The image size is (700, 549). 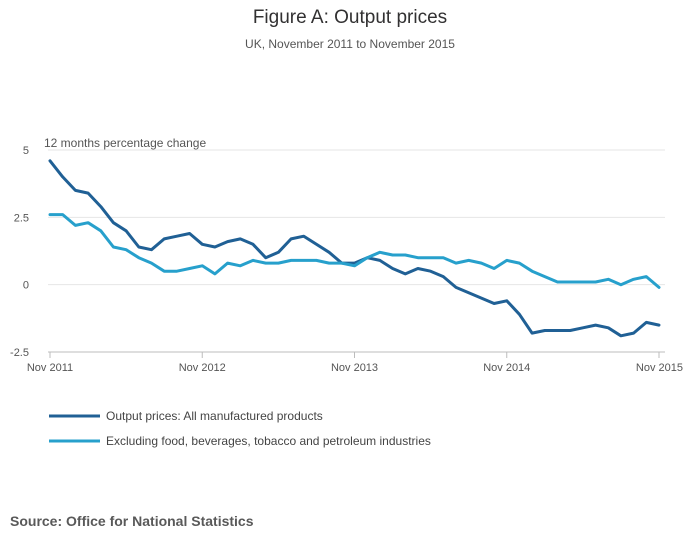 I want to click on y-tick-label: 2.5, so click(x=21, y=218).